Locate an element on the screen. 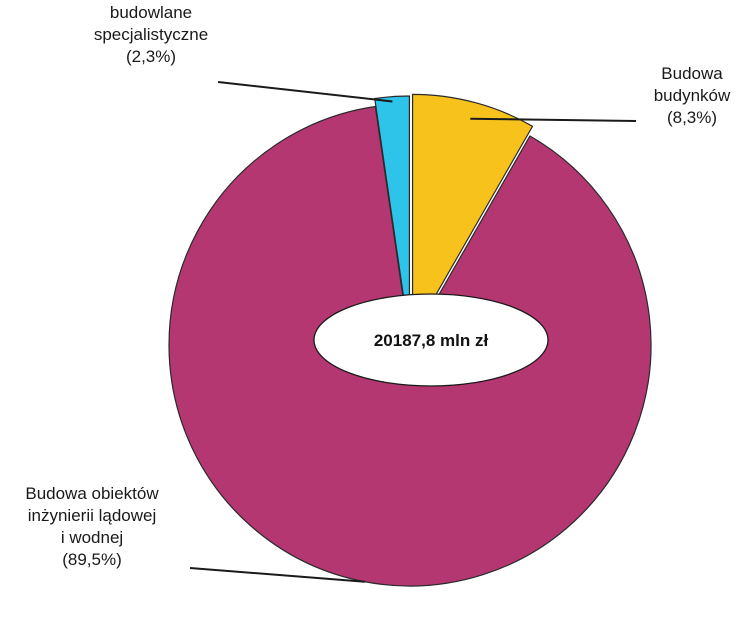 Image resolution: width=755 pixels, height=620 pixels. center-total-label: 20187,8 mln zł is located at coordinates (431, 340).